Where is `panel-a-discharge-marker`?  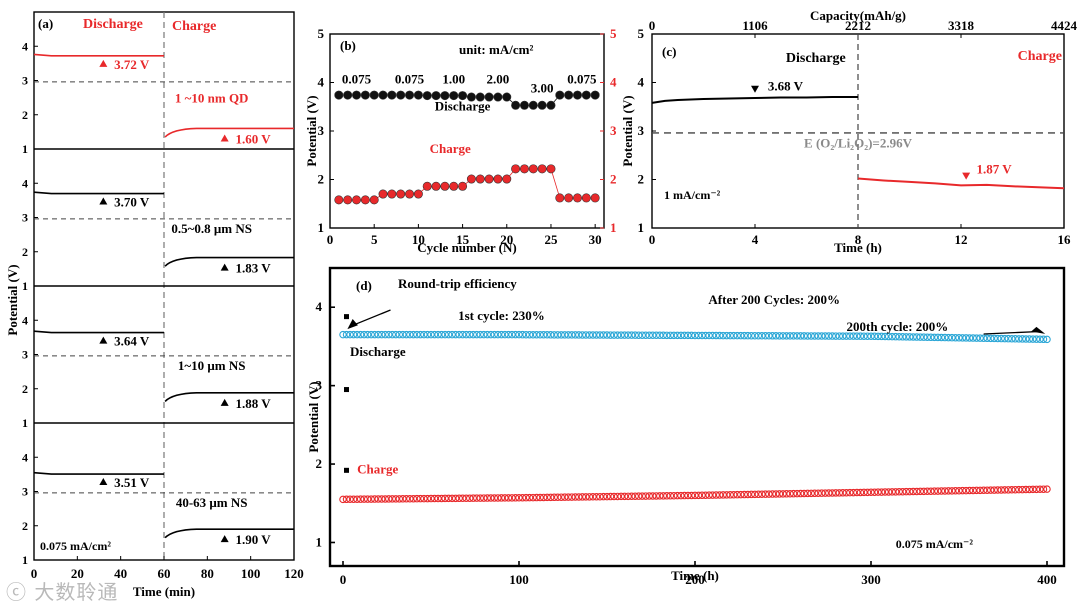
panel-a-discharge-marker is located at coordinates (103, 201).